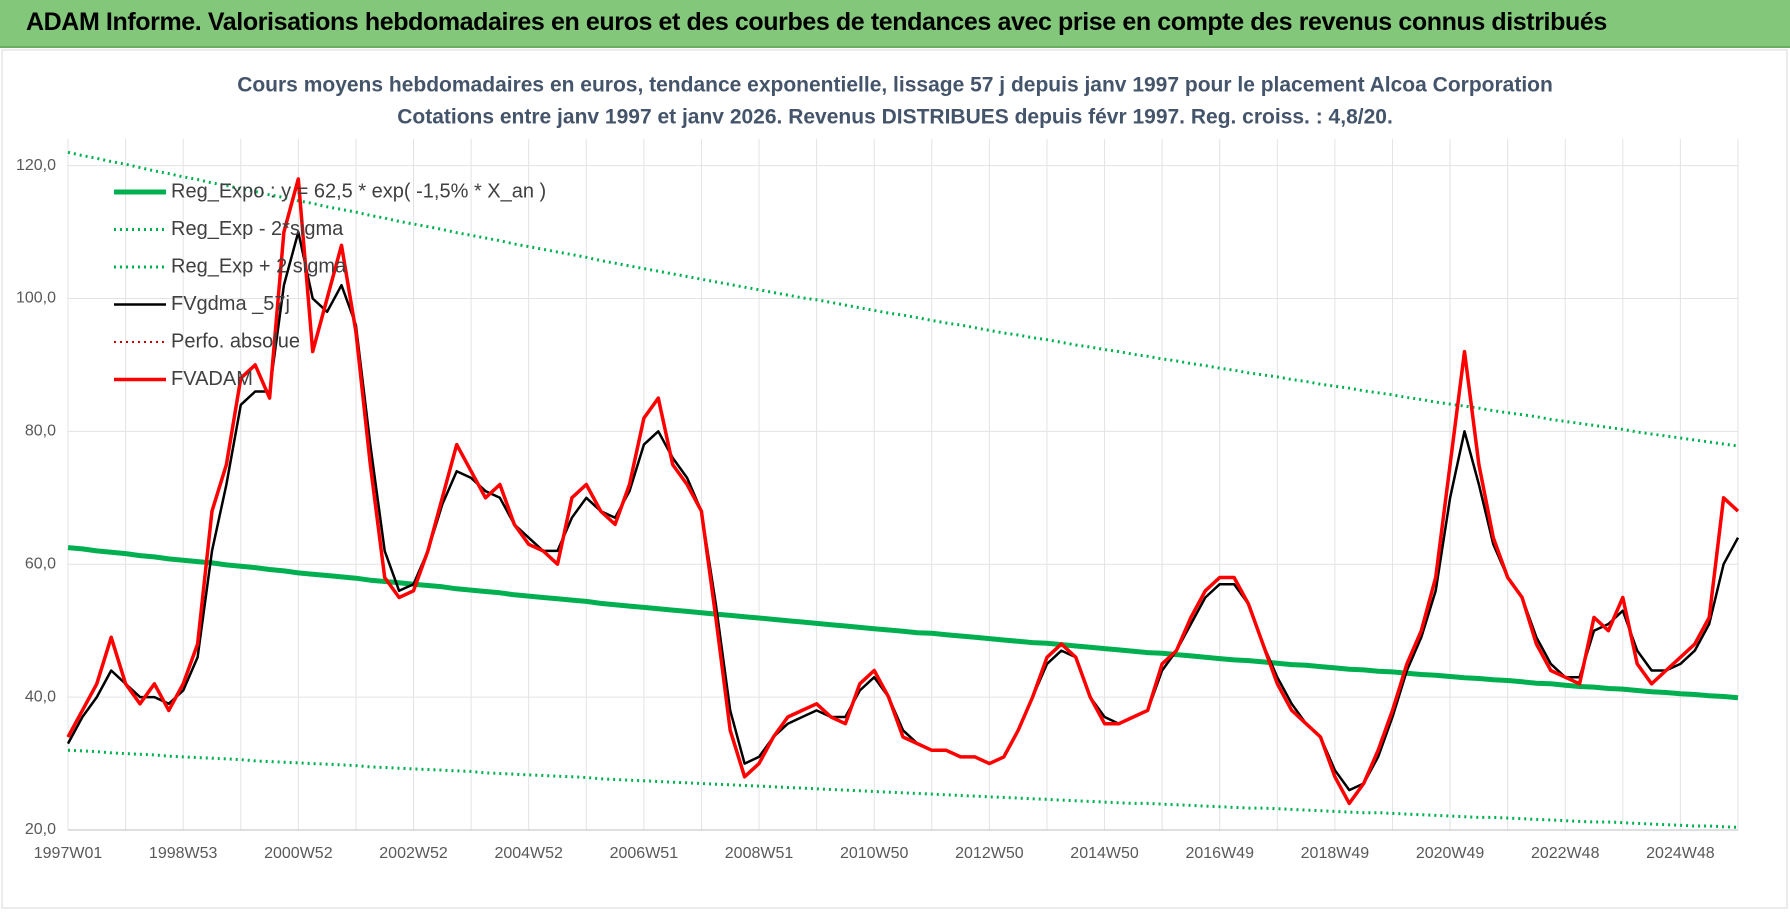 The image size is (1790, 912). What do you see at coordinates (1104, 853) in the screenshot?
I see `x-tick-label: 2014W50` at bounding box center [1104, 853].